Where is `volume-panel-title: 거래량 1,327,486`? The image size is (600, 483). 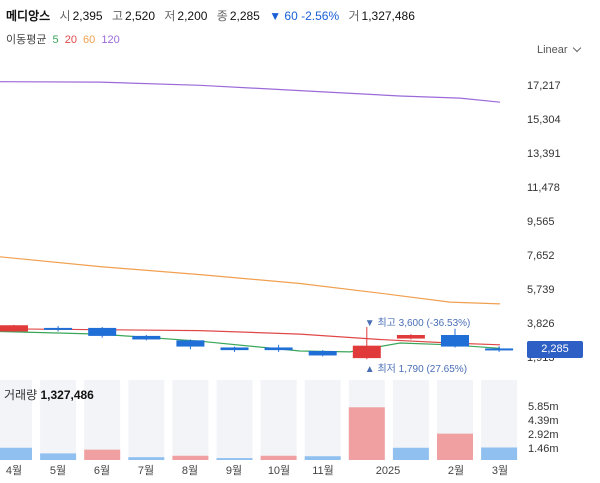
volume-panel-title: 거래량 1,327,486 is located at coordinates (49, 394).